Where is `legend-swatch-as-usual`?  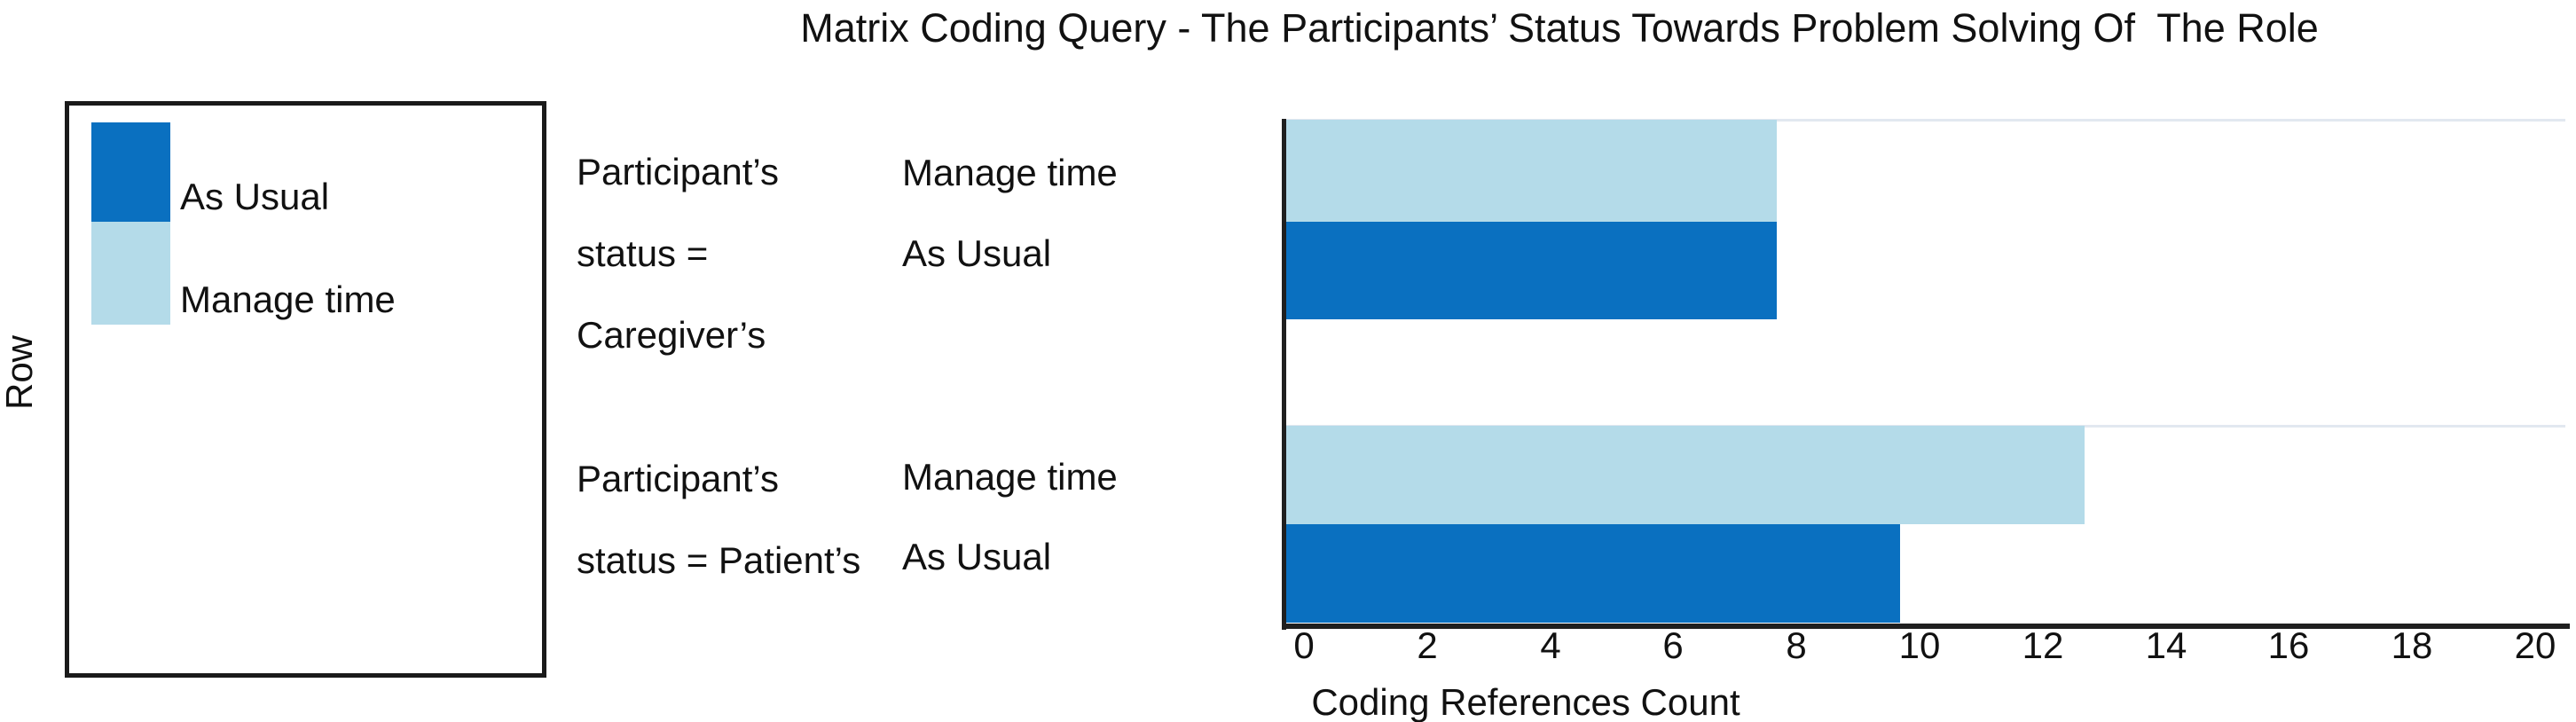
legend-swatch-as-usual is located at coordinates (130, 172).